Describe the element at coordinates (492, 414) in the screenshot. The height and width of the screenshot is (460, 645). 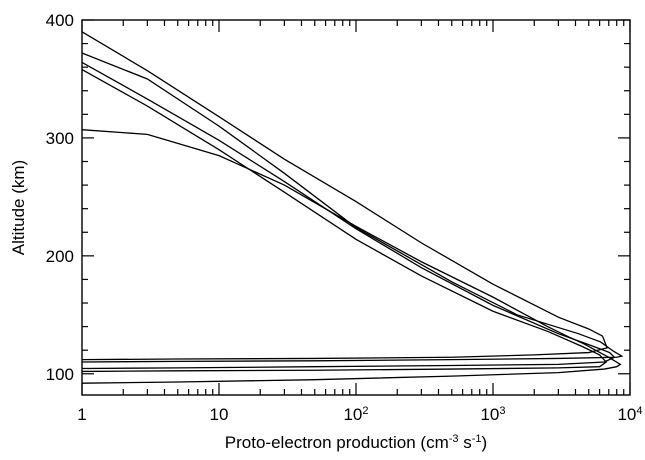
I see `x-tick-label: 103` at that location.